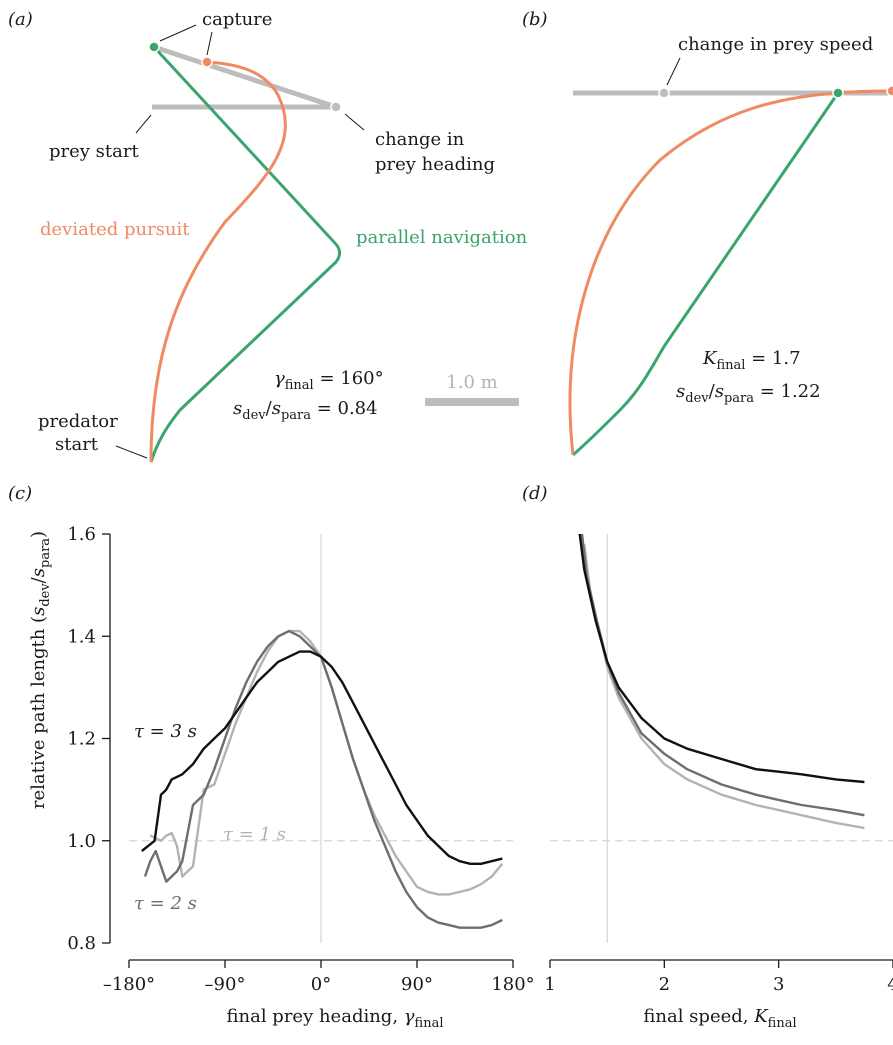 The width and height of the screenshot is (893, 1045). I want to click on xlabel-c-sub: final, so click(429, 1023).